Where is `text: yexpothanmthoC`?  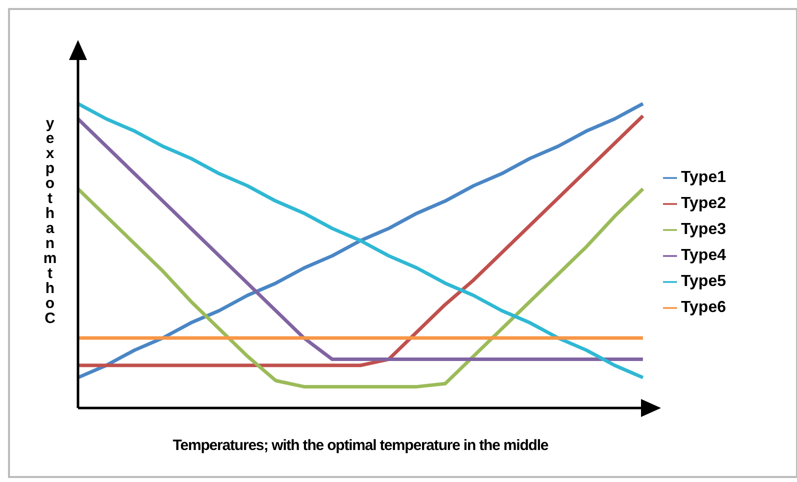 text: yexpothanmthoC is located at coordinates (50, 221).